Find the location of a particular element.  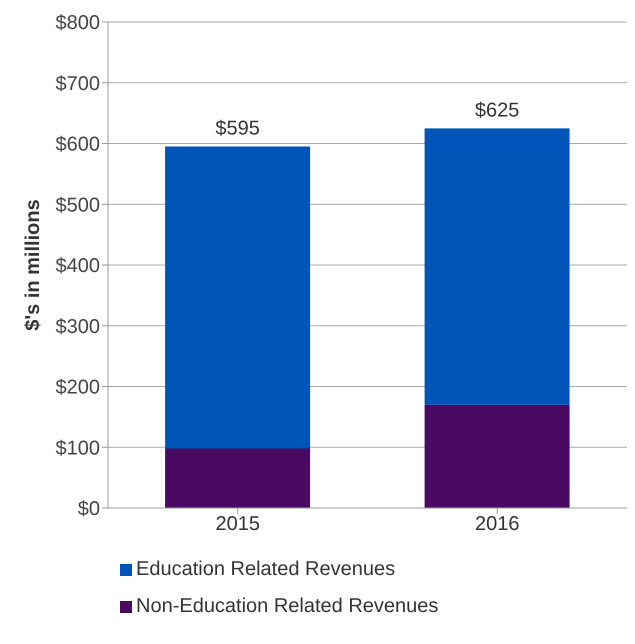

y-tick-label: $0 is located at coordinates (89, 509).